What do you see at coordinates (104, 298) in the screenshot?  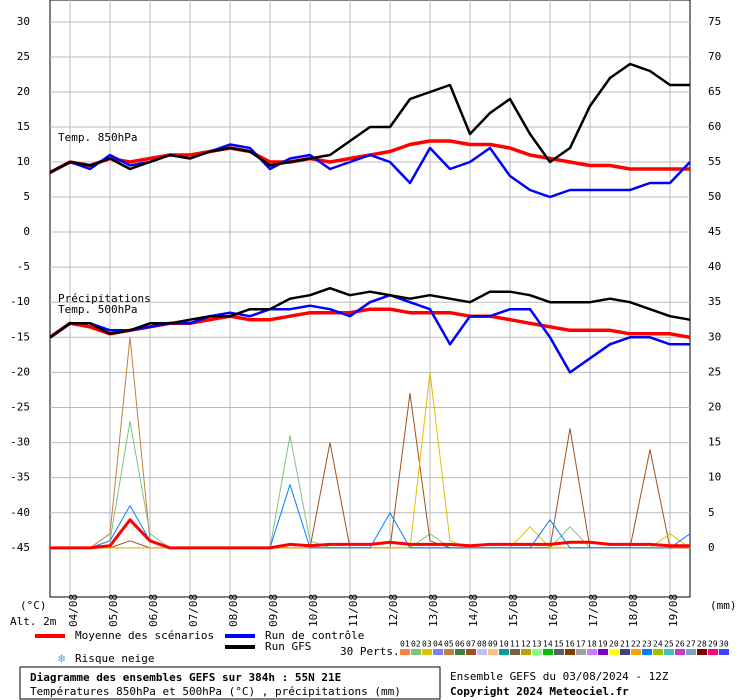 I see `panel-label: Précipitations` at bounding box center [104, 298].